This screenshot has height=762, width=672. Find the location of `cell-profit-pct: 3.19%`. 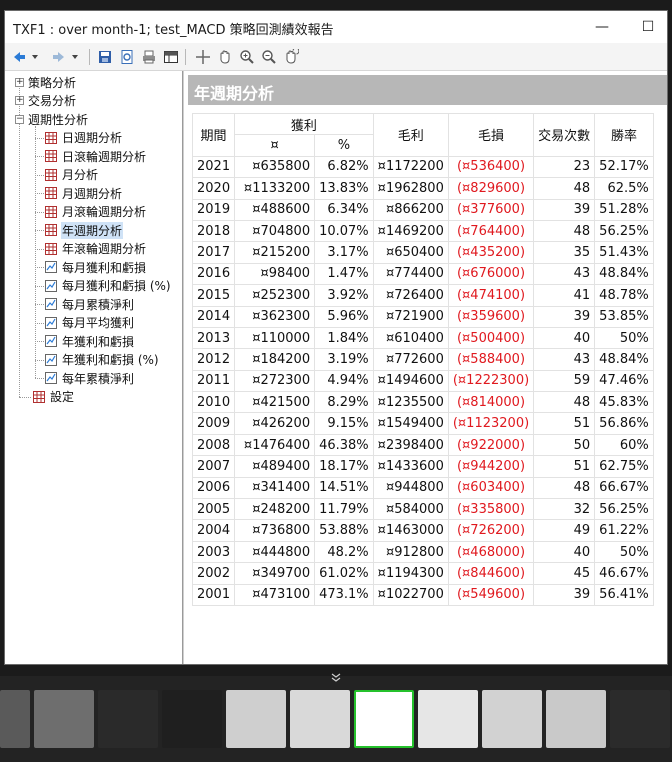

cell-profit-pct: 3.19% is located at coordinates (344, 359).